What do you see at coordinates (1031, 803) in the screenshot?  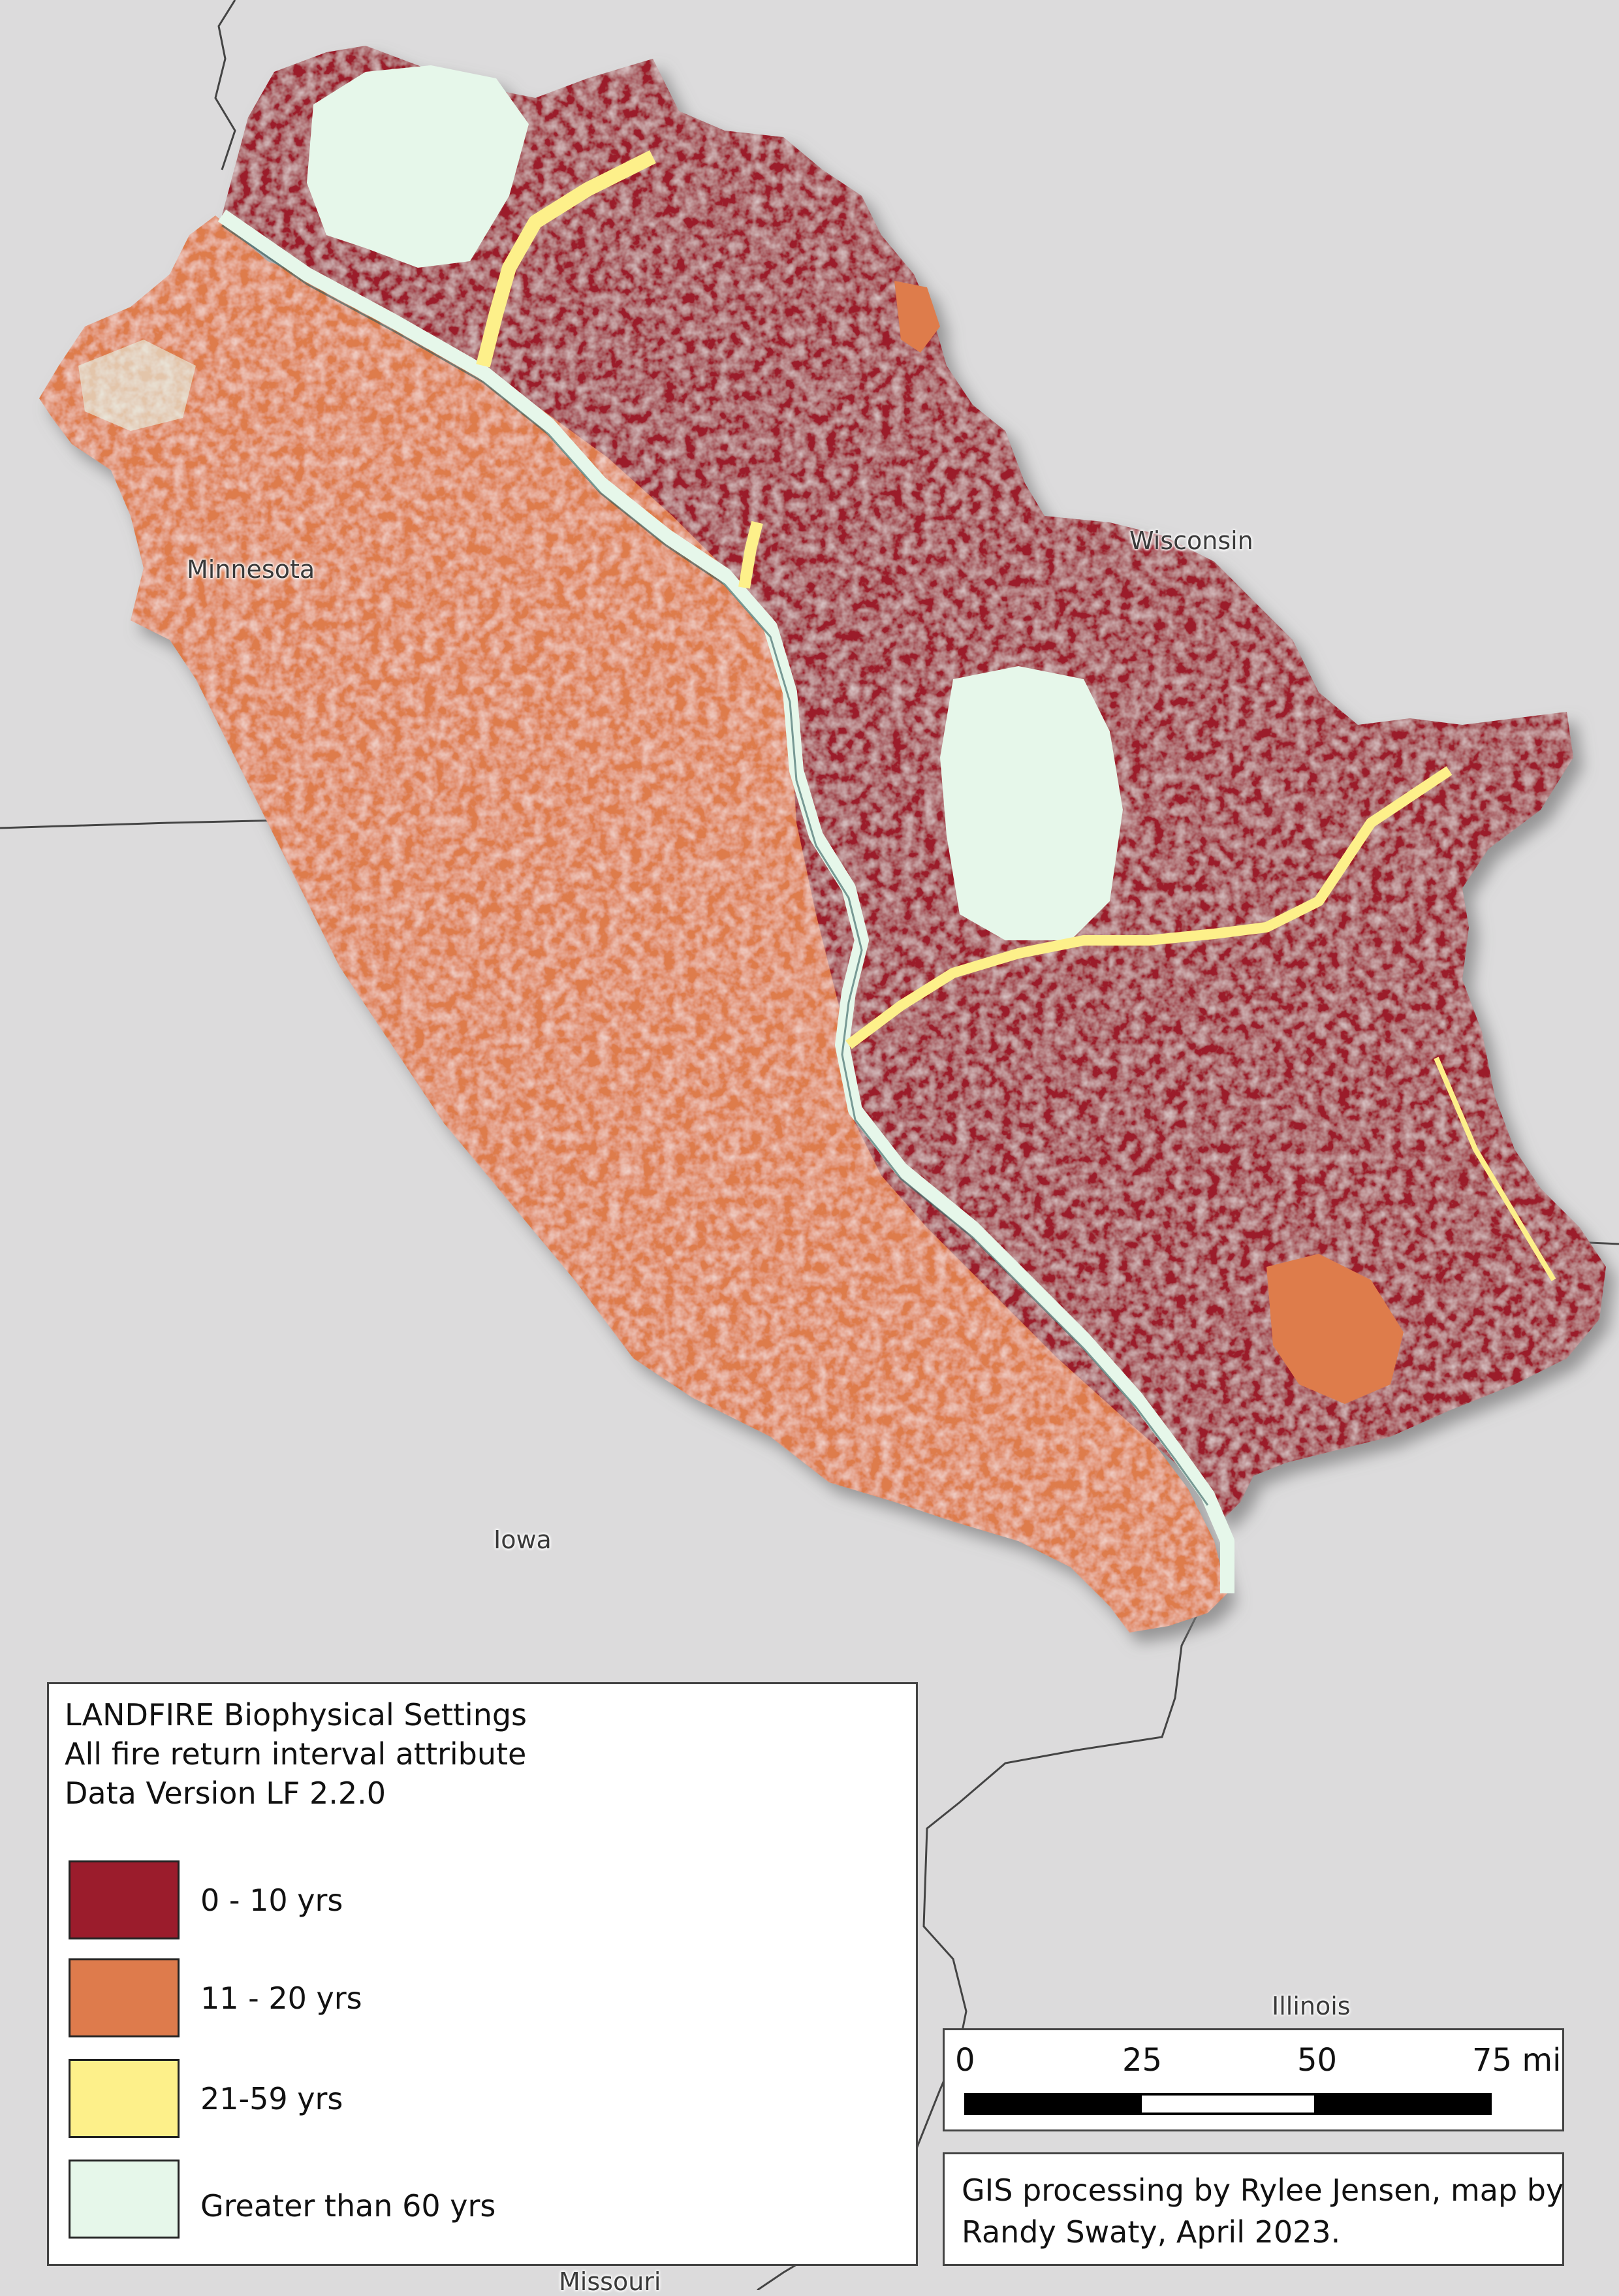 I see `fire-interval-gt-60-central-patch` at bounding box center [1031, 803].